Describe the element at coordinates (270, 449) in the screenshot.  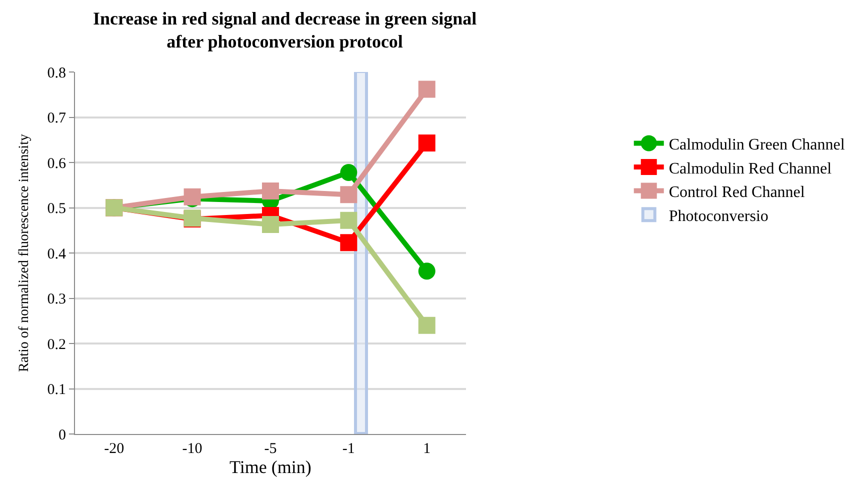
I see `x-tick-label: -5` at that location.